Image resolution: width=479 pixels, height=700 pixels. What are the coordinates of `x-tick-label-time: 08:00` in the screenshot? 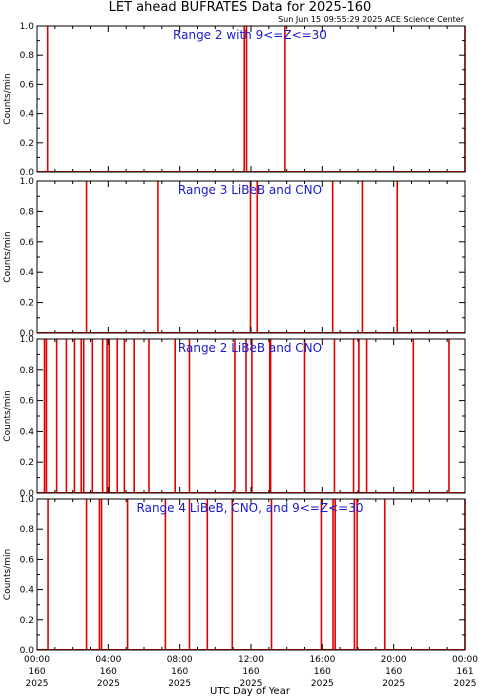 It's located at (180, 660).